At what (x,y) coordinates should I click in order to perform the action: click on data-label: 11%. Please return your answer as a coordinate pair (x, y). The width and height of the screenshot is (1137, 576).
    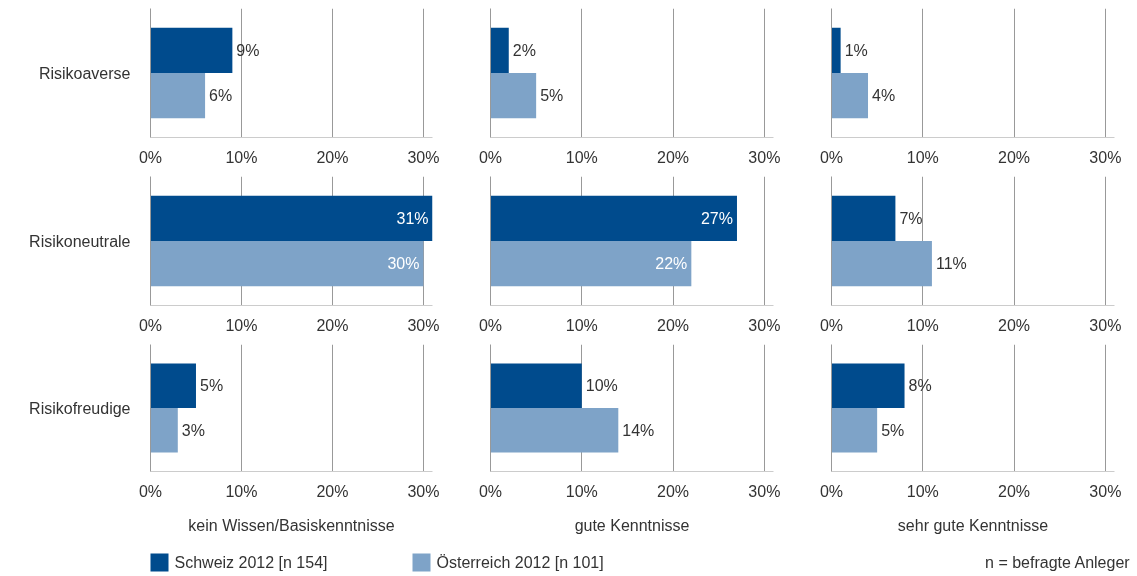
    Looking at the image, I should click on (951, 264).